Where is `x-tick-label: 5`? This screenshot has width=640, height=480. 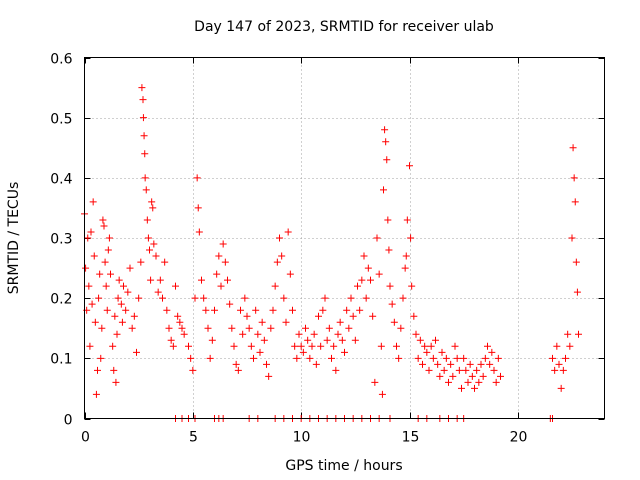 x-tick-label: 5 is located at coordinates (193, 438).